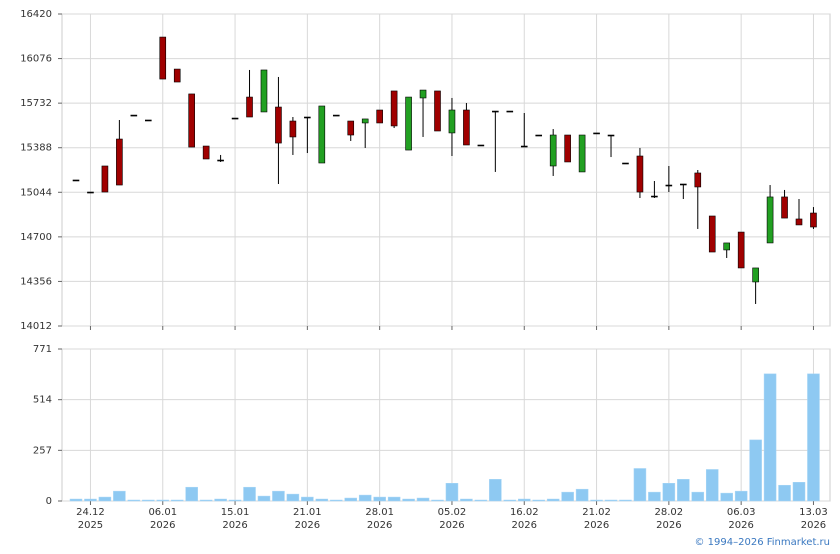  I want to click on y-tick-label: 514, so click(42, 400).